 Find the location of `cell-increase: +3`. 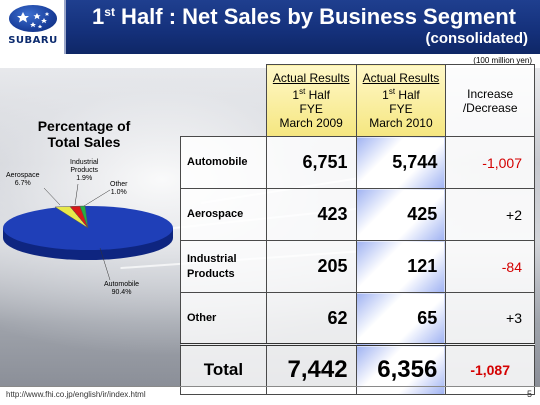

cell-increase: +3 is located at coordinates (490, 318).